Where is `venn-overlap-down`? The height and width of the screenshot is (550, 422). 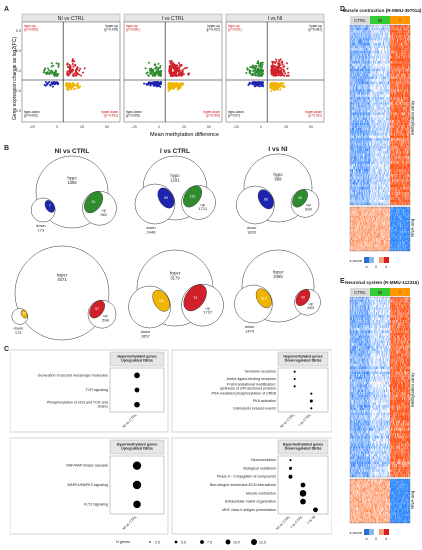
venn-overlap-down is located at coordinates (166, 198).